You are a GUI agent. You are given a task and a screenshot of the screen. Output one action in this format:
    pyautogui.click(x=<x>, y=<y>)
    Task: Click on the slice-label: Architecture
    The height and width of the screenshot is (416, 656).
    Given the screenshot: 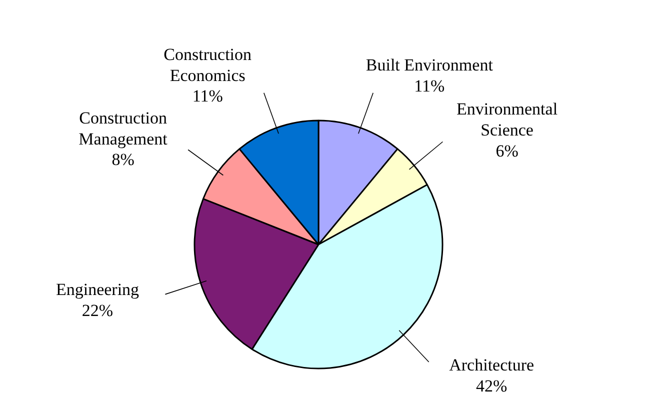 What is the action you would take?
    pyautogui.click(x=491, y=365)
    